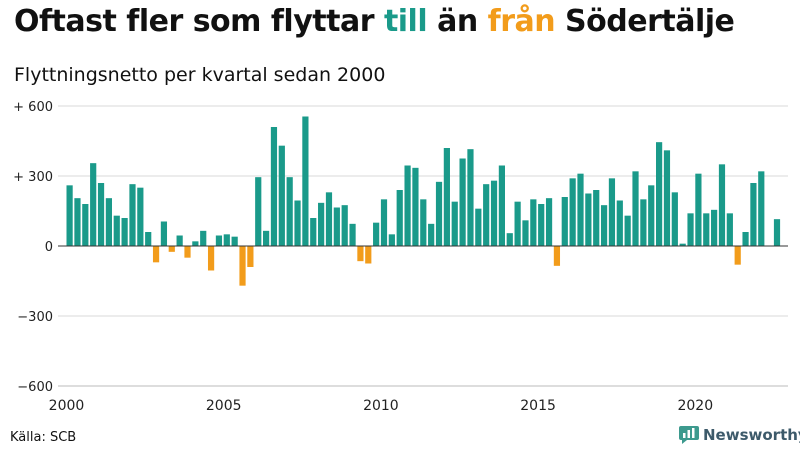 The width and height of the screenshot is (800, 450). What do you see at coordinates (199, 21) in the screenshot?
I see `title-part-1: Oftast fler som flyttar` at bounding box center [199, 21].